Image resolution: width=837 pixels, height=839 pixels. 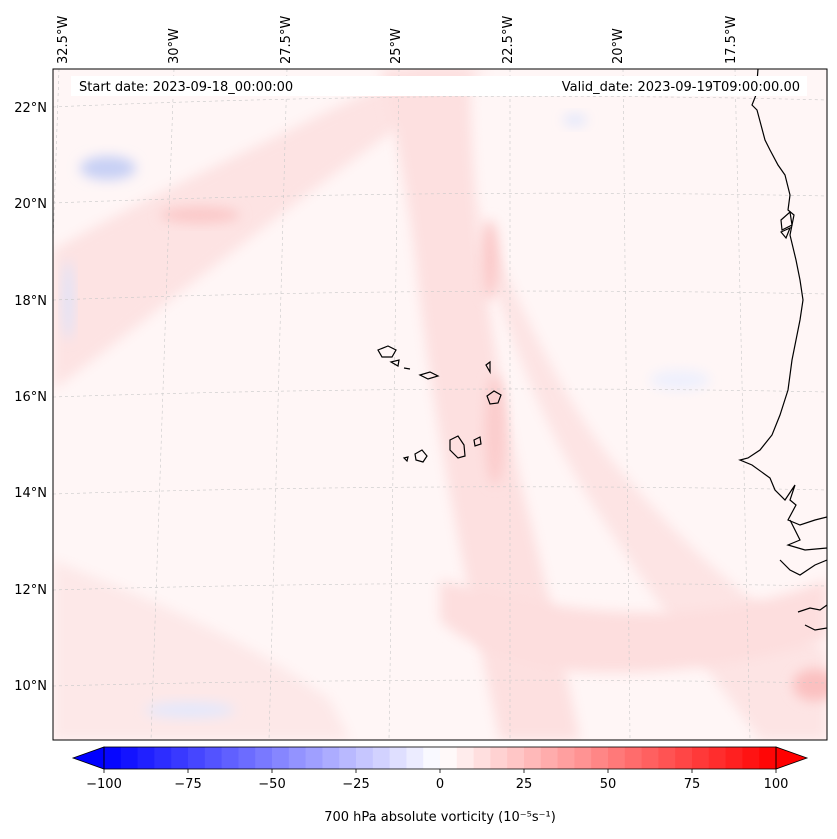 What do you see at coordinates (271, 784) in the screenshot?
I see `colorbar-tick-label: −50` at bounding box center [271, 784].